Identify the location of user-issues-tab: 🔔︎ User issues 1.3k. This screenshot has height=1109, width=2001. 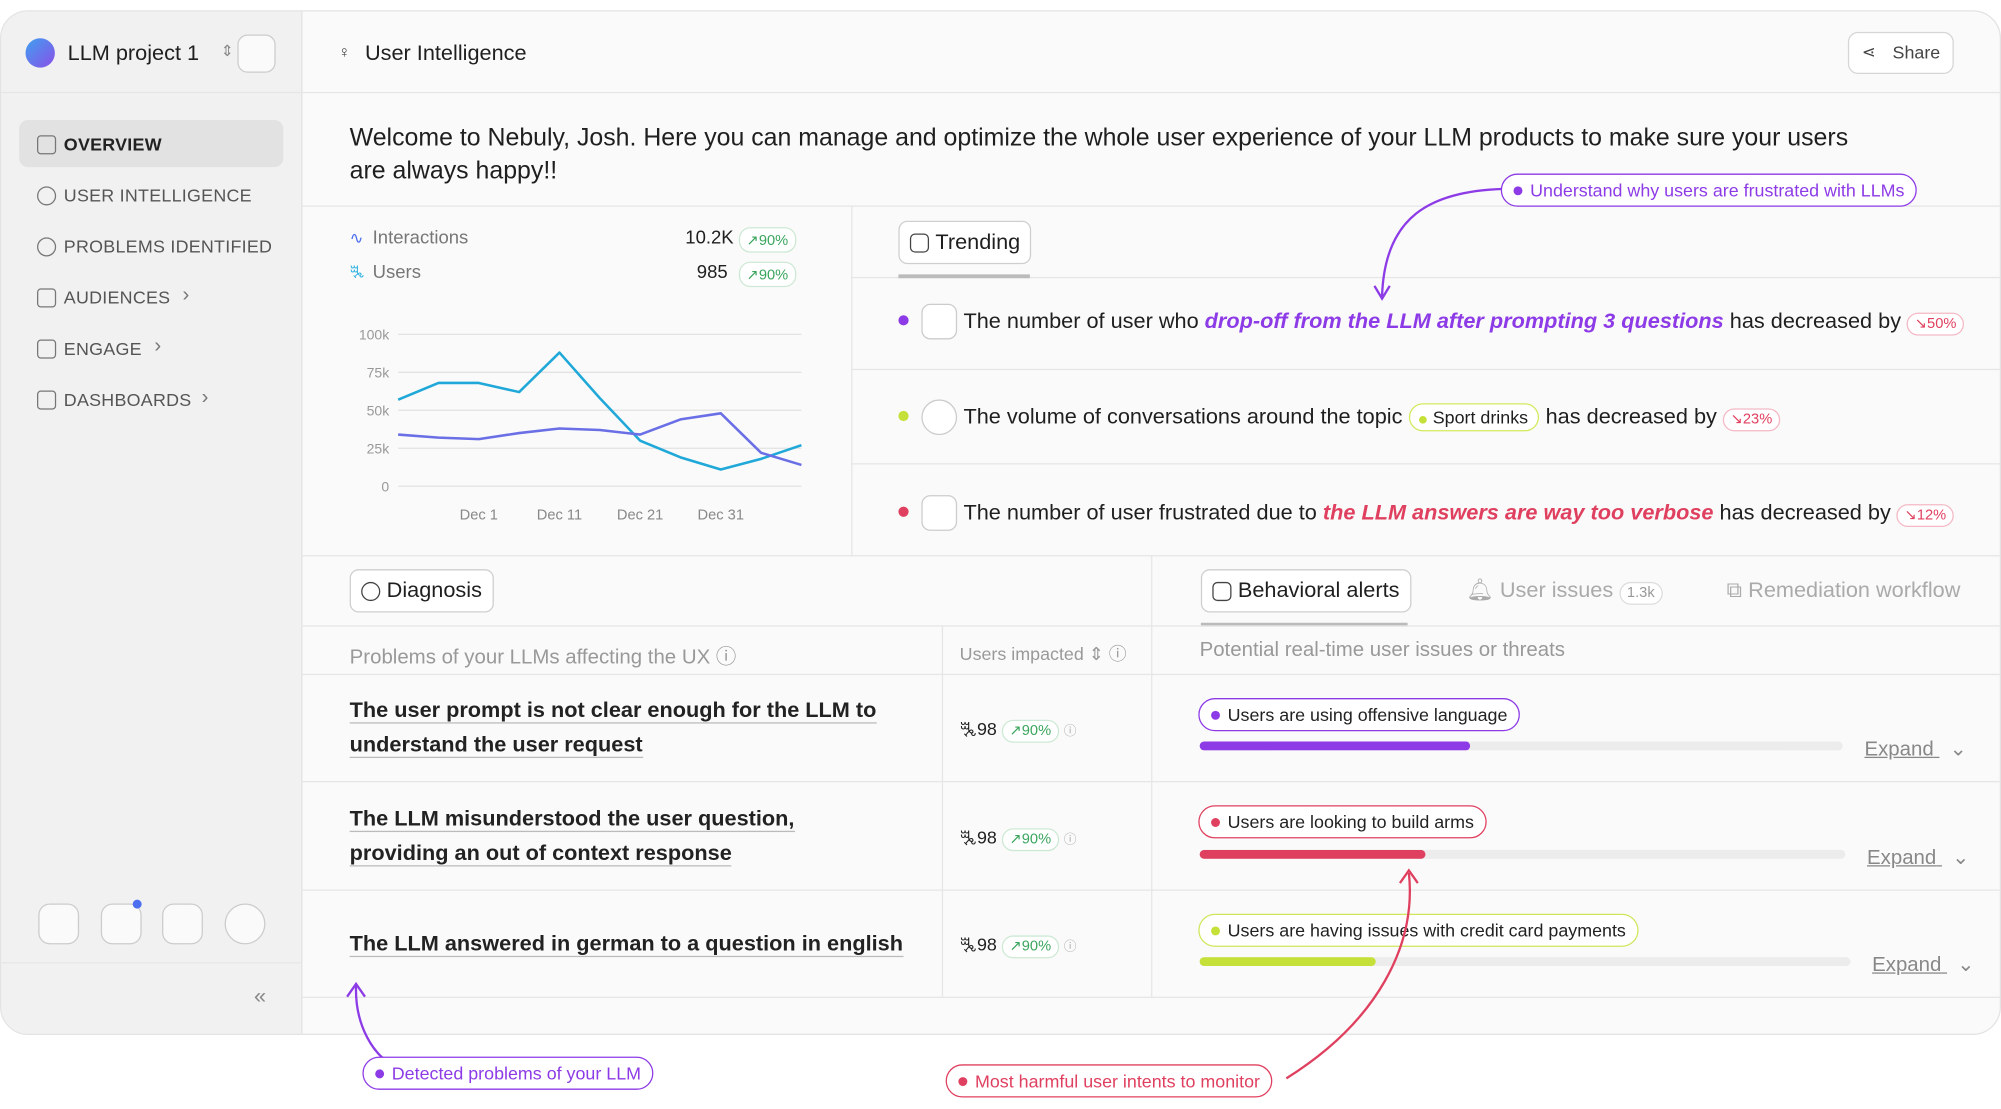
(1564, 591).